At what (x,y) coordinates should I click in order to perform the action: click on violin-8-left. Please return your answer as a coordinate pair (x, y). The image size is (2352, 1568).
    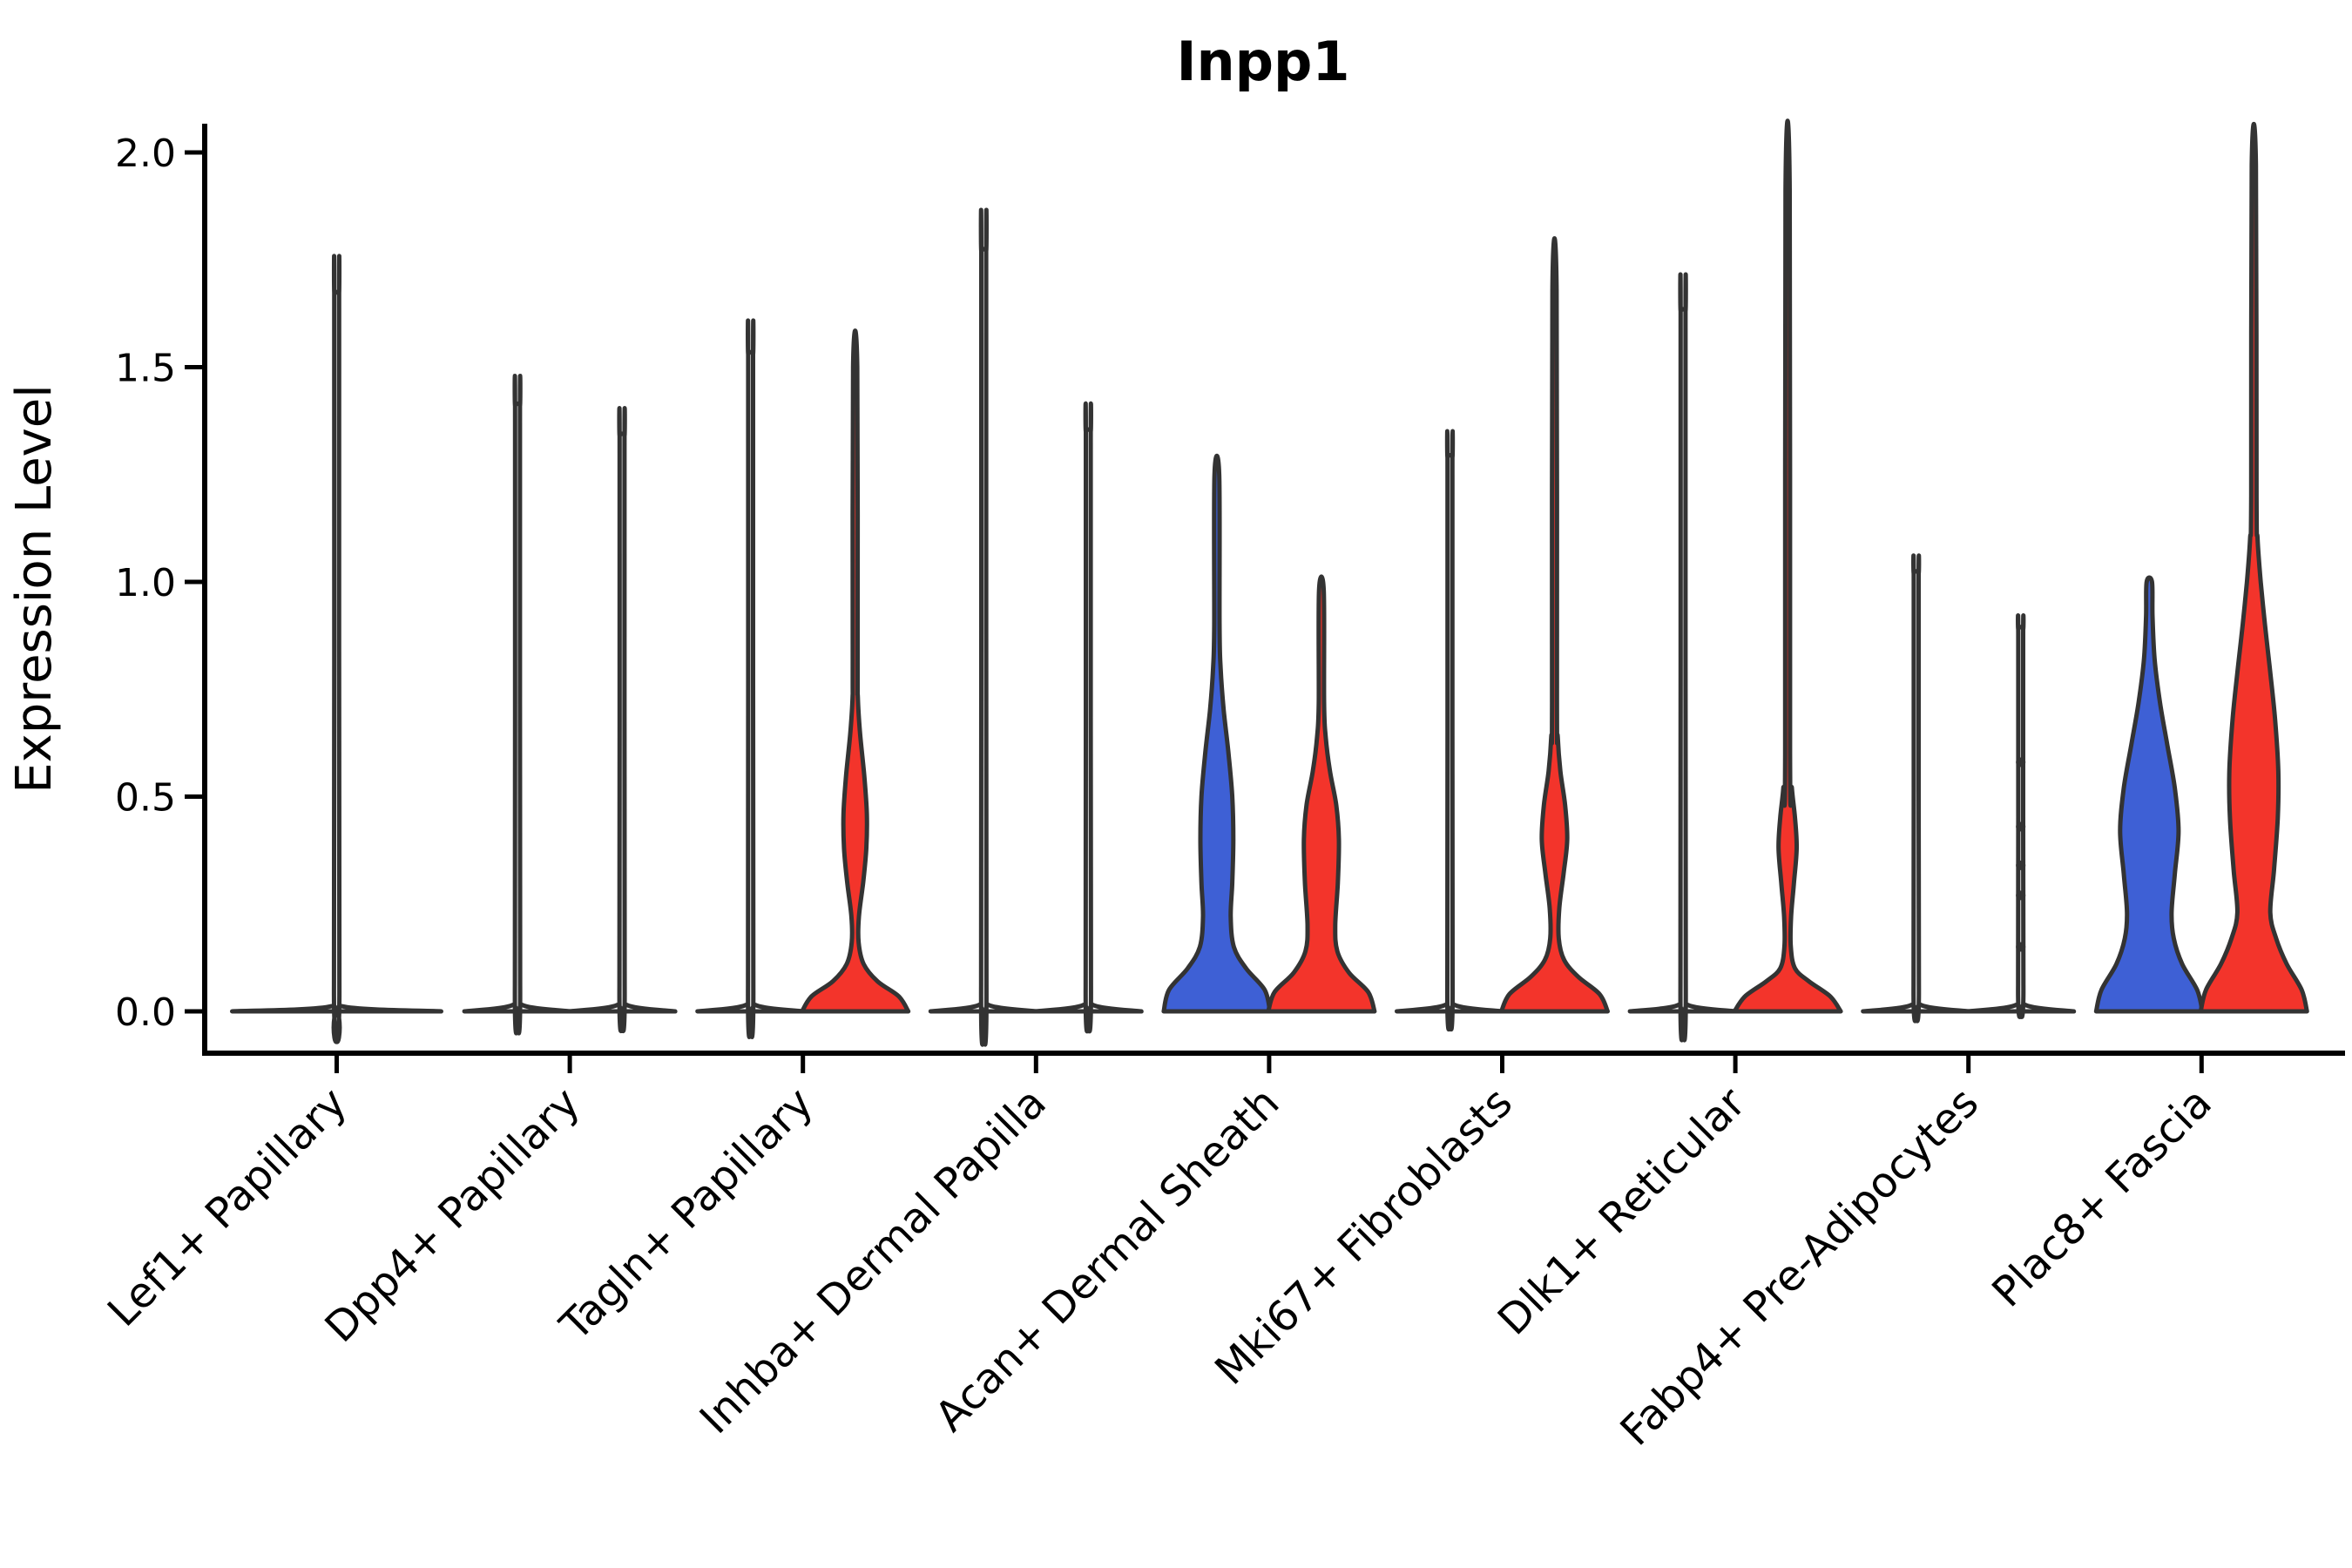
    Looking at the image, I should click on (2149, 795).